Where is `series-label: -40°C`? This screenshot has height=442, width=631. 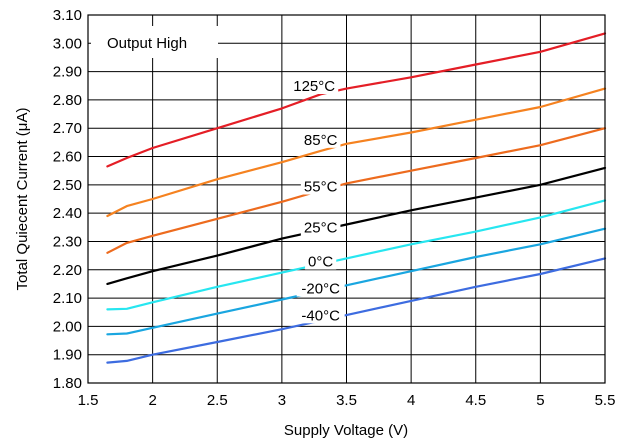
series-label: -40°C is located at coordinates (320, 315).